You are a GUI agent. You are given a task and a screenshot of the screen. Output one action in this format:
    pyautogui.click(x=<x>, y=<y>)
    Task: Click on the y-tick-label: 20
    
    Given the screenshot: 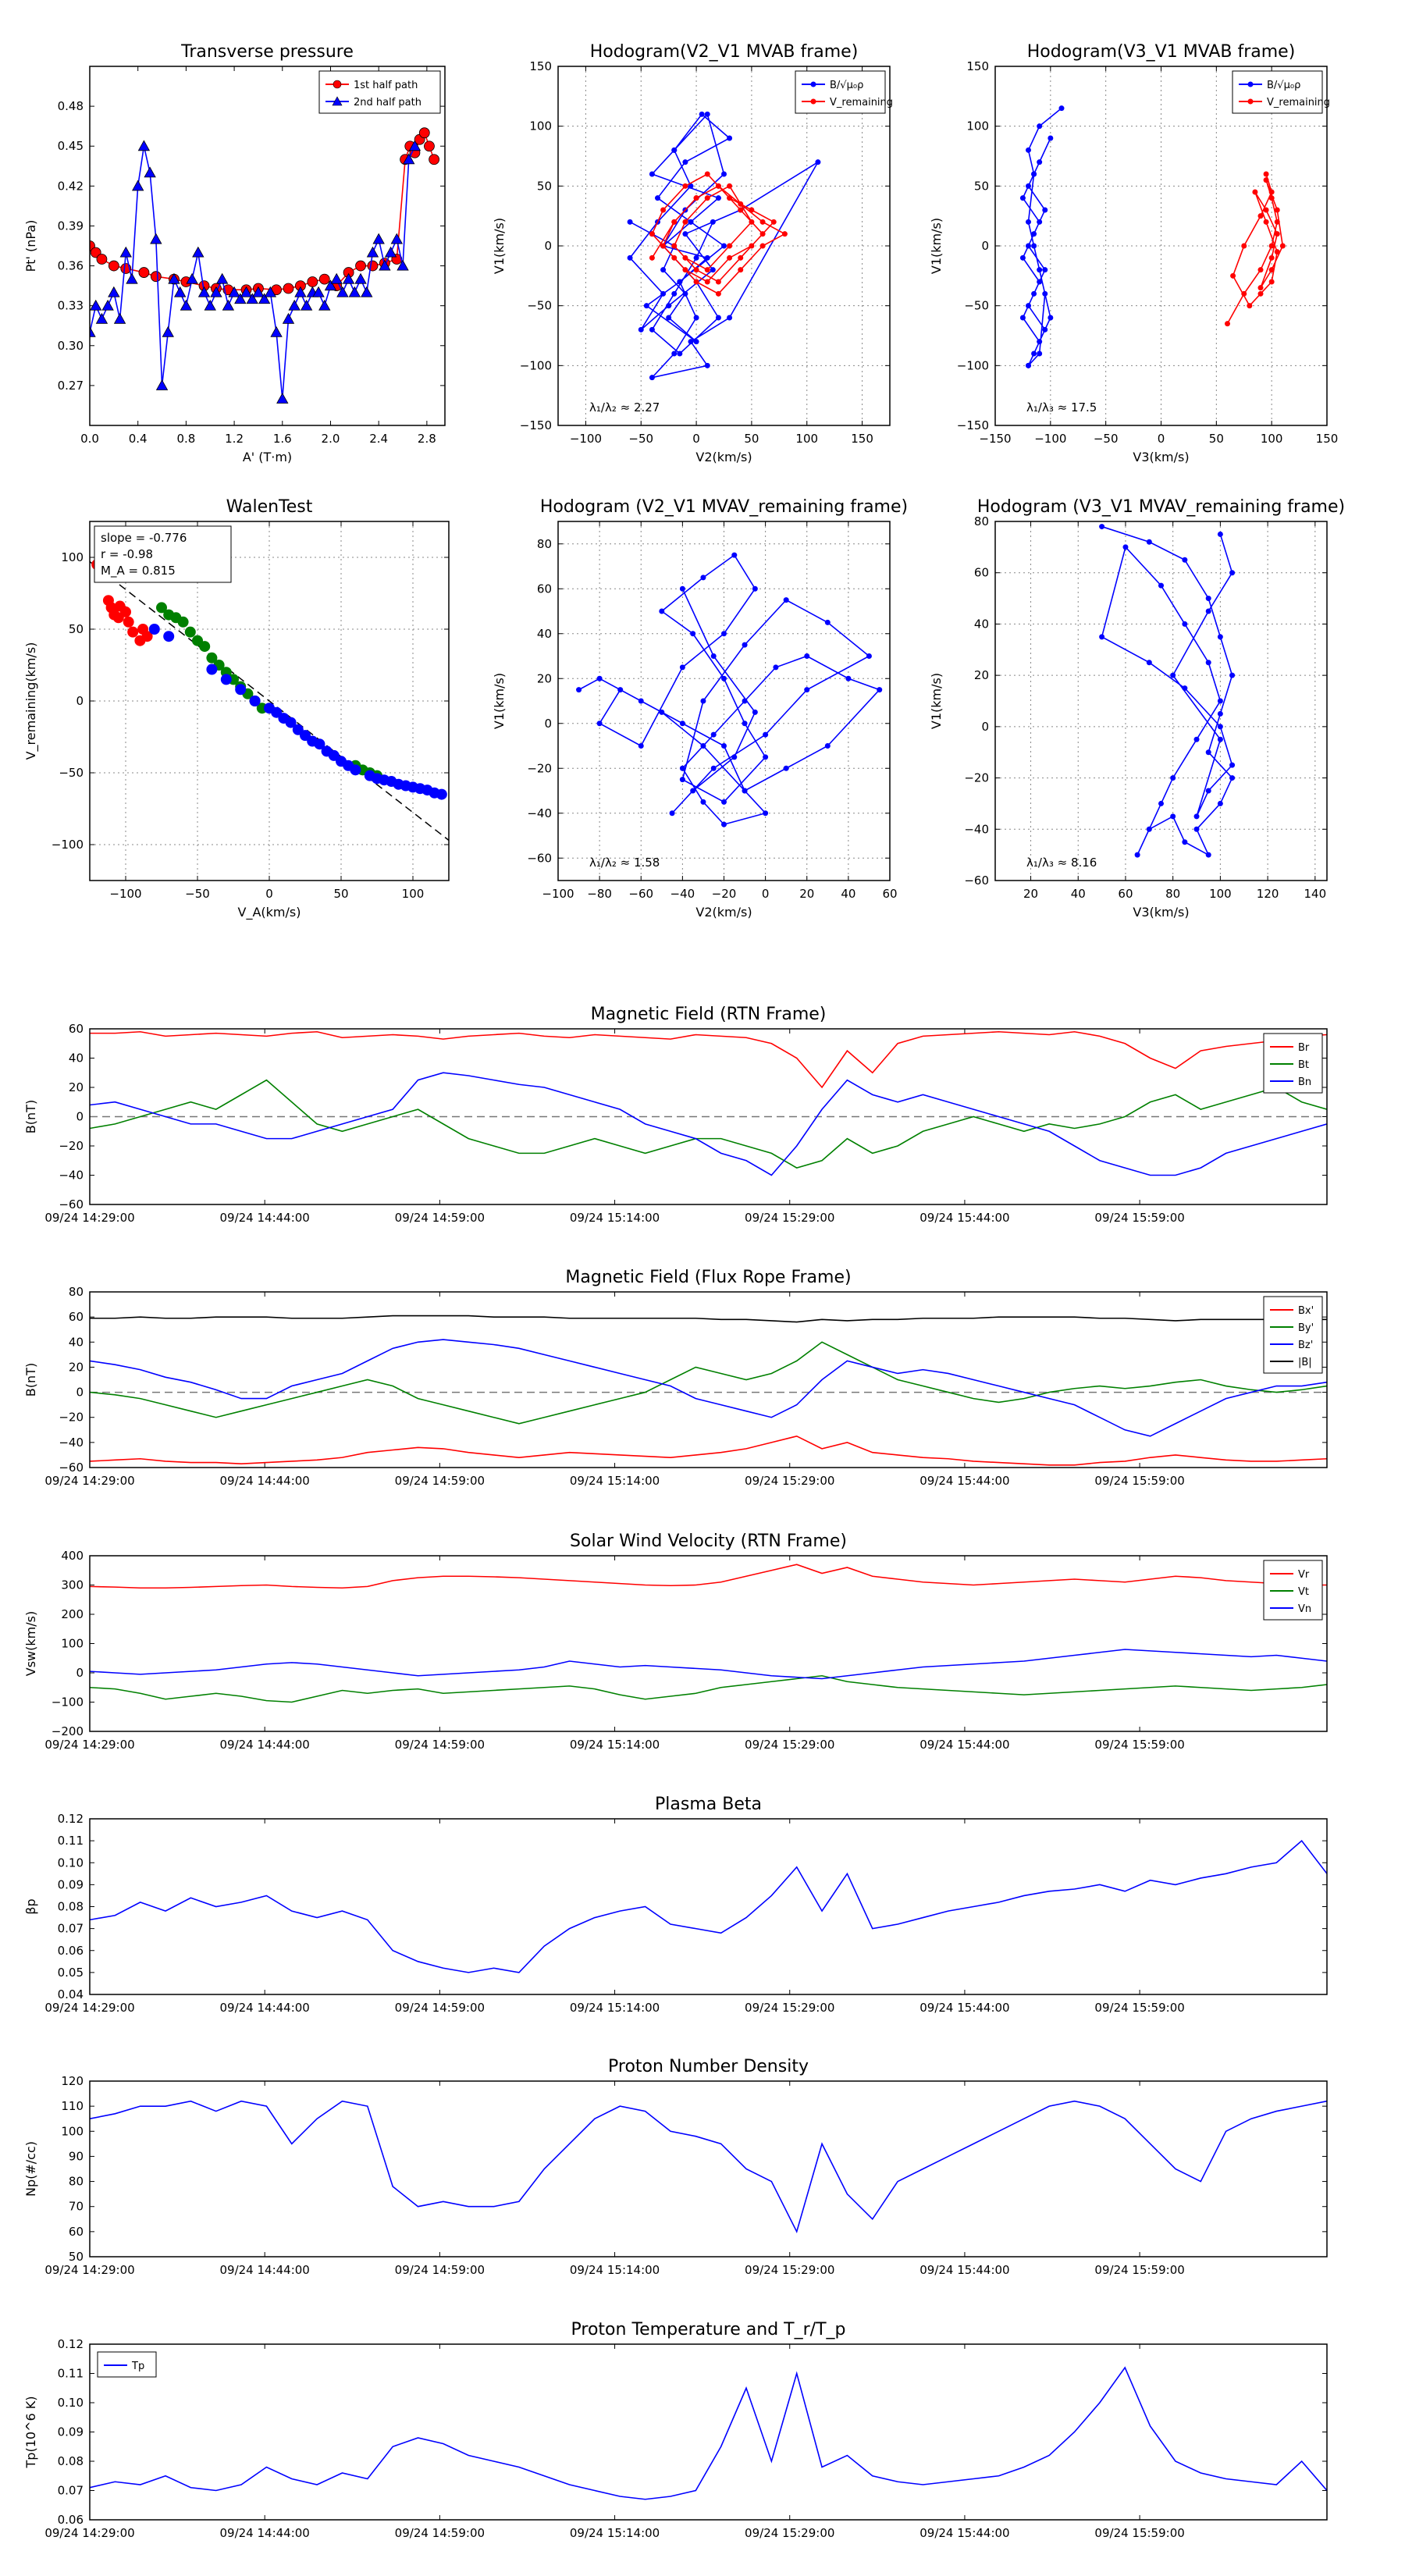 What is the action you would take?
    pyautogui.click(x=76, y=1367)
    